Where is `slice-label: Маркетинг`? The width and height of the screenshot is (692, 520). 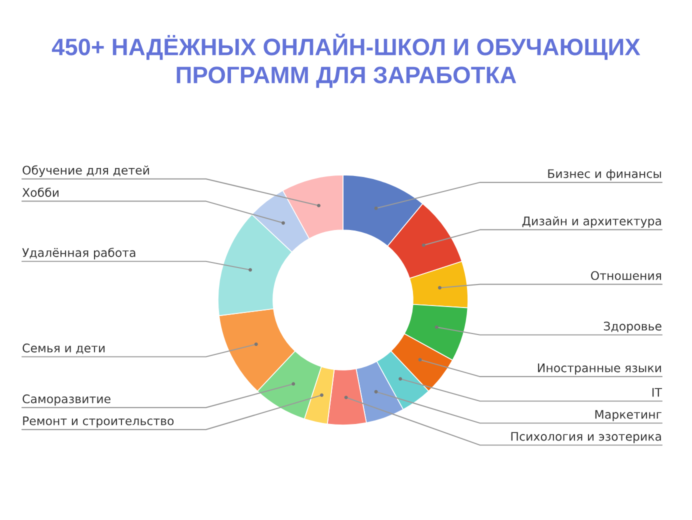 slice-label: Маркетинг is located at coordinates (628, 416).